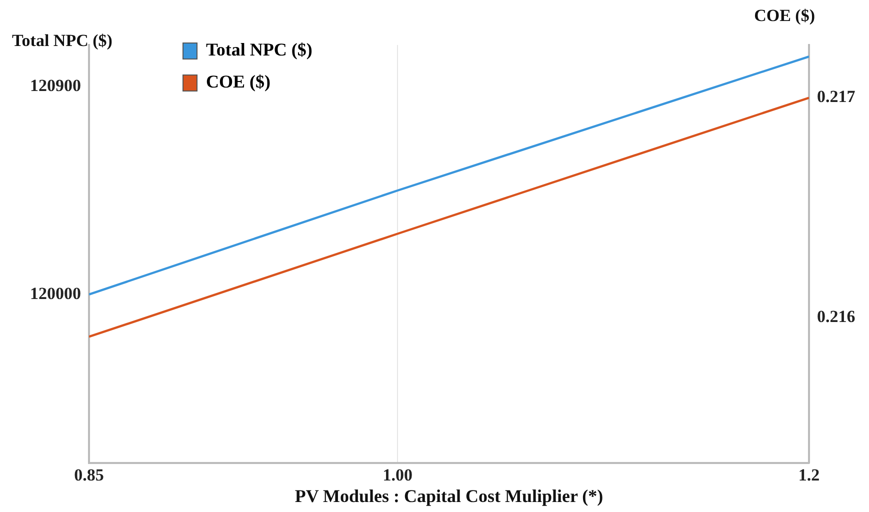 The image size is (869, 512). What do you see at coordinates (62, 40) in the screenshot?
I see `y-axis-title: Total NPC ($)` at bounding box center [62, 40].